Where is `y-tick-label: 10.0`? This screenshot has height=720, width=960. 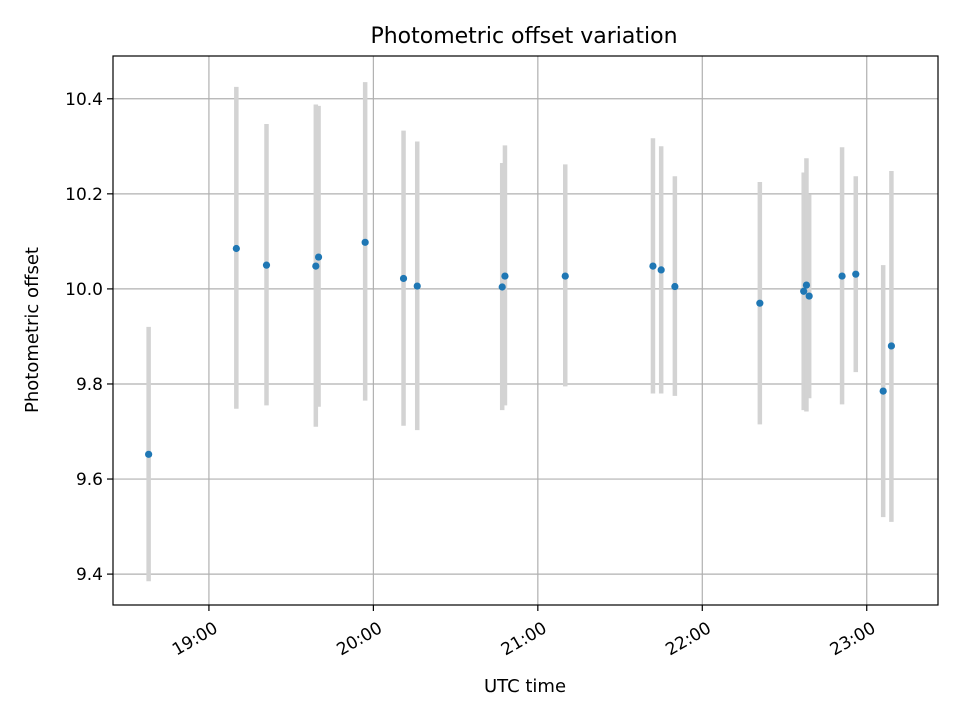 y-tick-label: 10.0 is located at coordinates (84, 290).